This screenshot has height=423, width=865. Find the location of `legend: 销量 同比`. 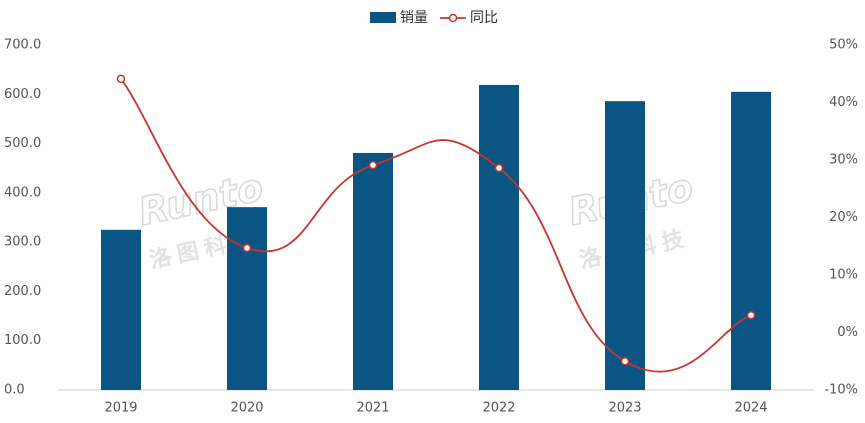

legend: 销量 同比 is located at coordinates (434, 18).